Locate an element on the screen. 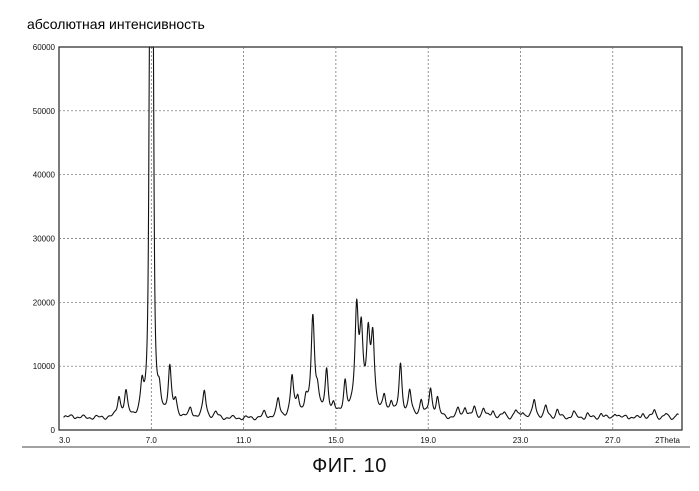 The height and width of the screenshot is (491, 699). y-tick-labels: 0 10000 20000 30000 40000 50000 60000 is located at coordinates (44, 239).